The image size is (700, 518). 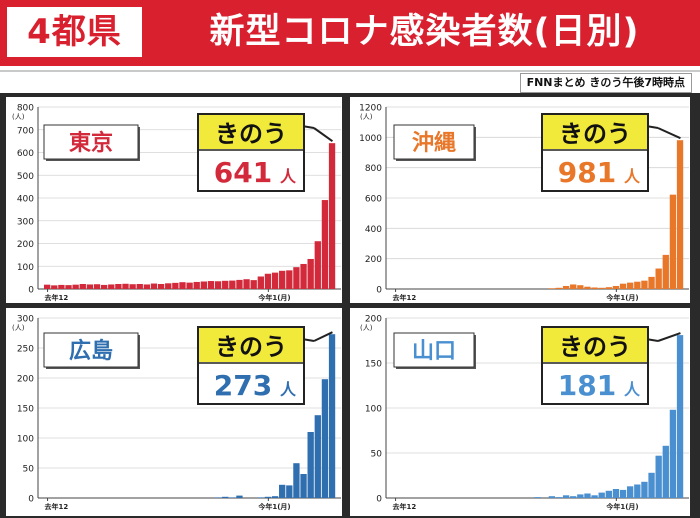 I want to click on title-banner: 4都県 新型コロナ感染者数(日別), so click(x=350, y=33).